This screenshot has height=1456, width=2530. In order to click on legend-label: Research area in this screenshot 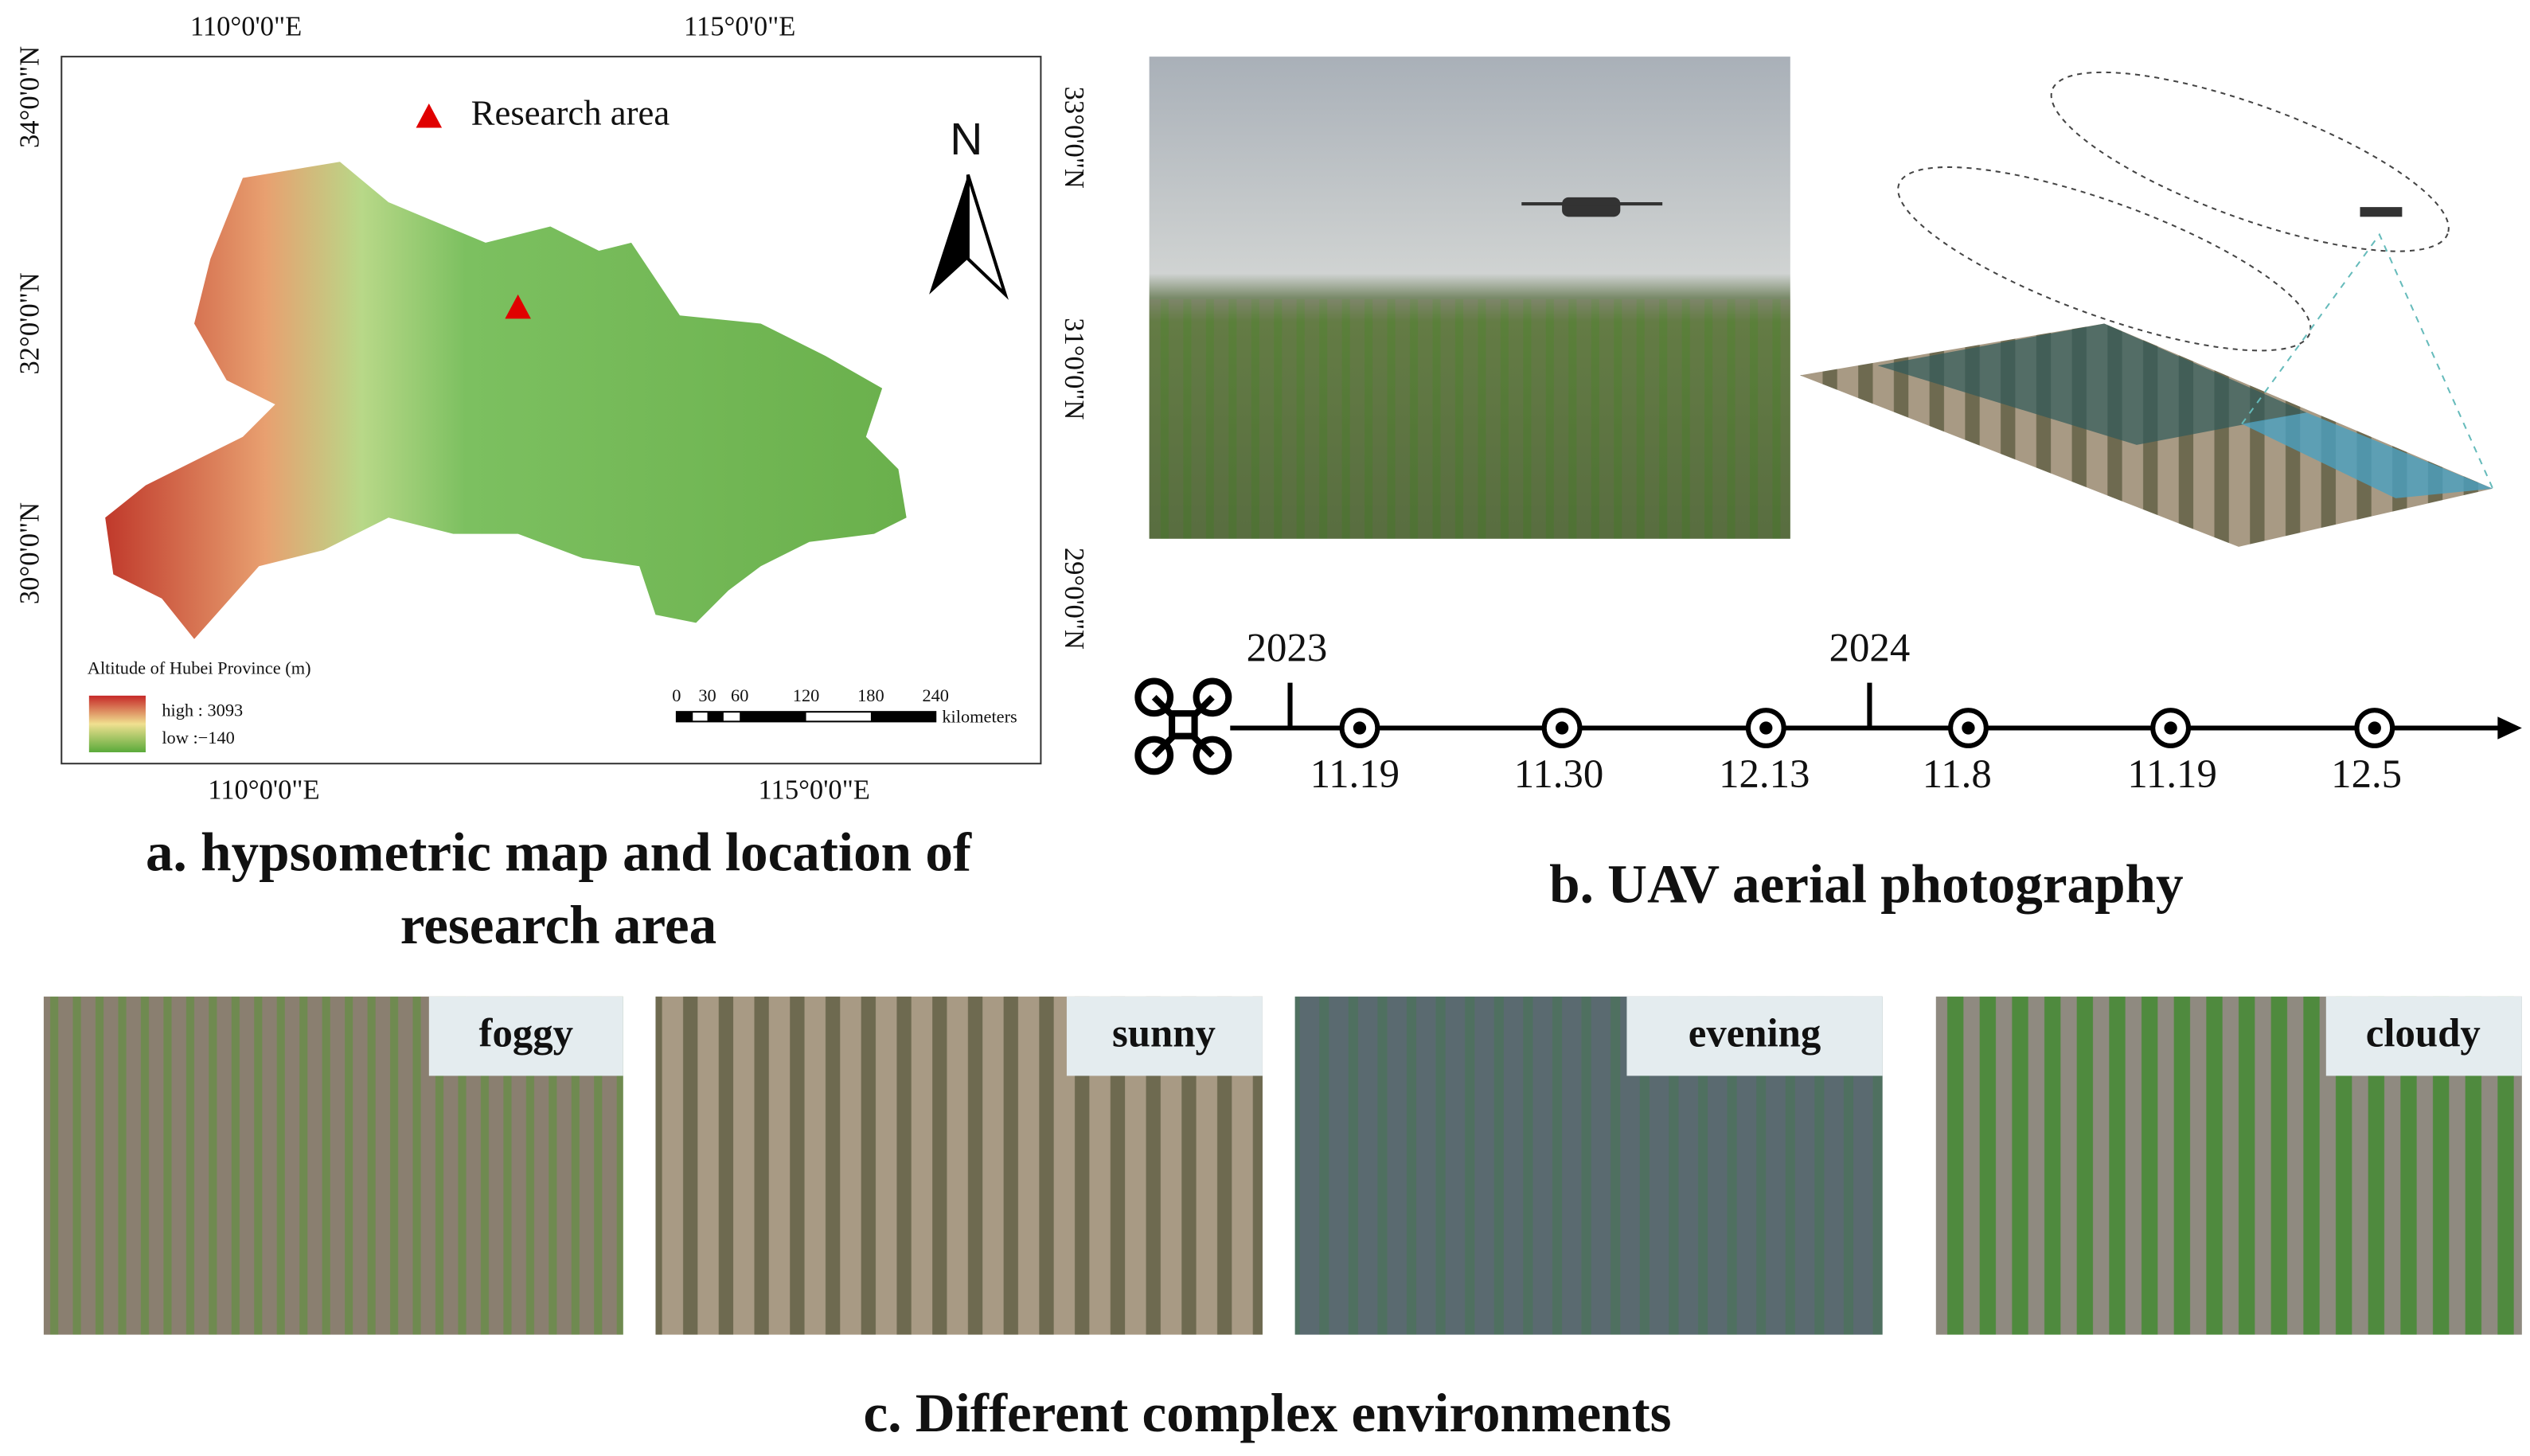, I will do `click(570, 113)`.